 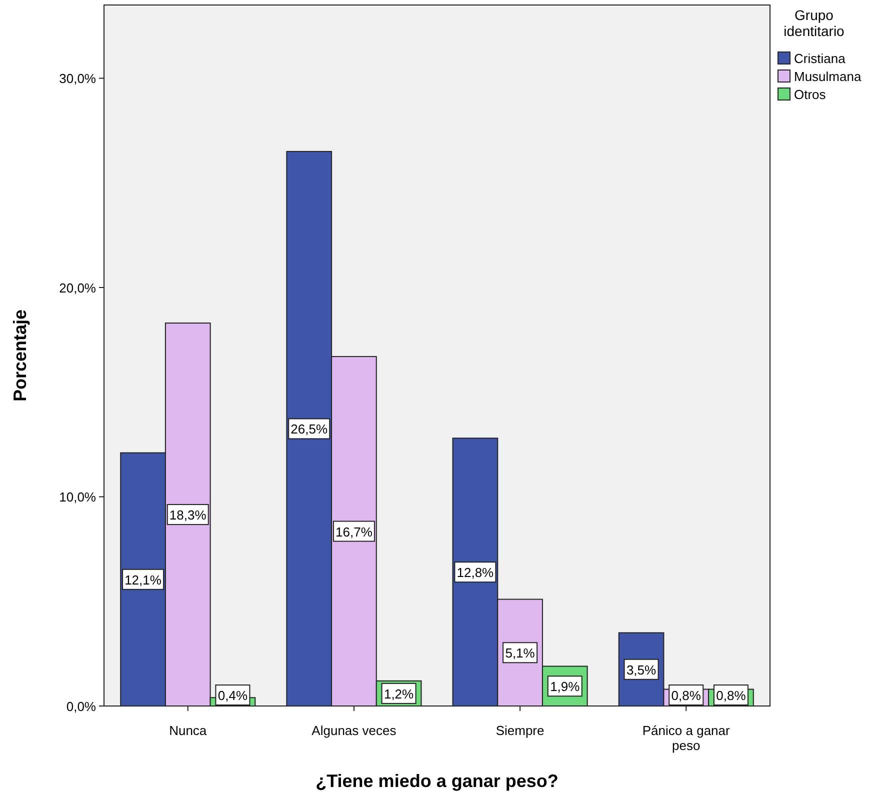 I want to click on y-tick-label: 30,0%, so click(x=77, y=78).